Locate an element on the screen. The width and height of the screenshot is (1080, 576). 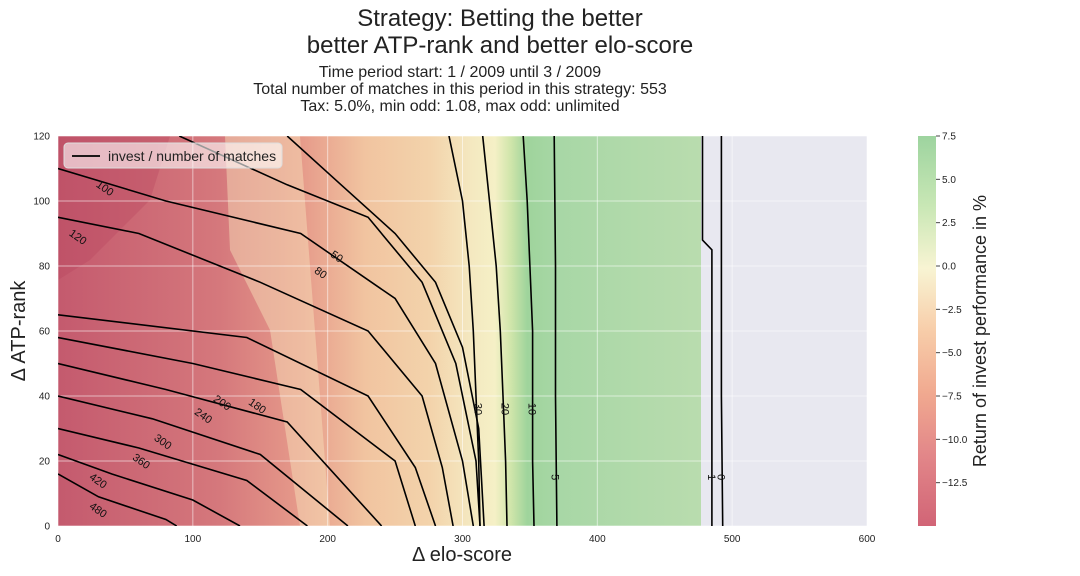
y-tick-label: 120 is located at coordinates (41, 137).